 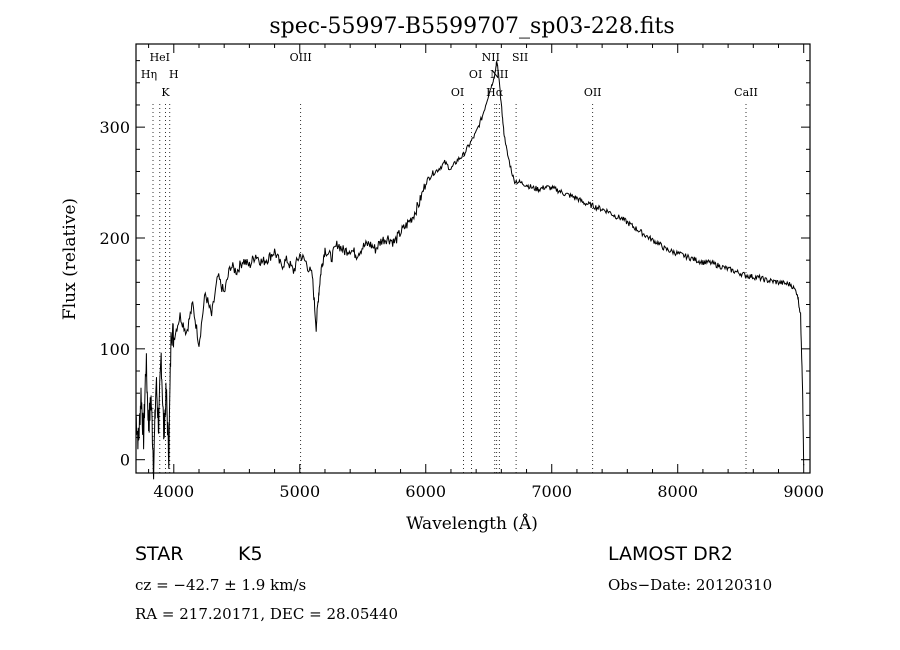 What do you see at coordinates (670, 554) in the screenshot?
I see `survey-name: LAMOST DR2` at bounding box center [670, 554].